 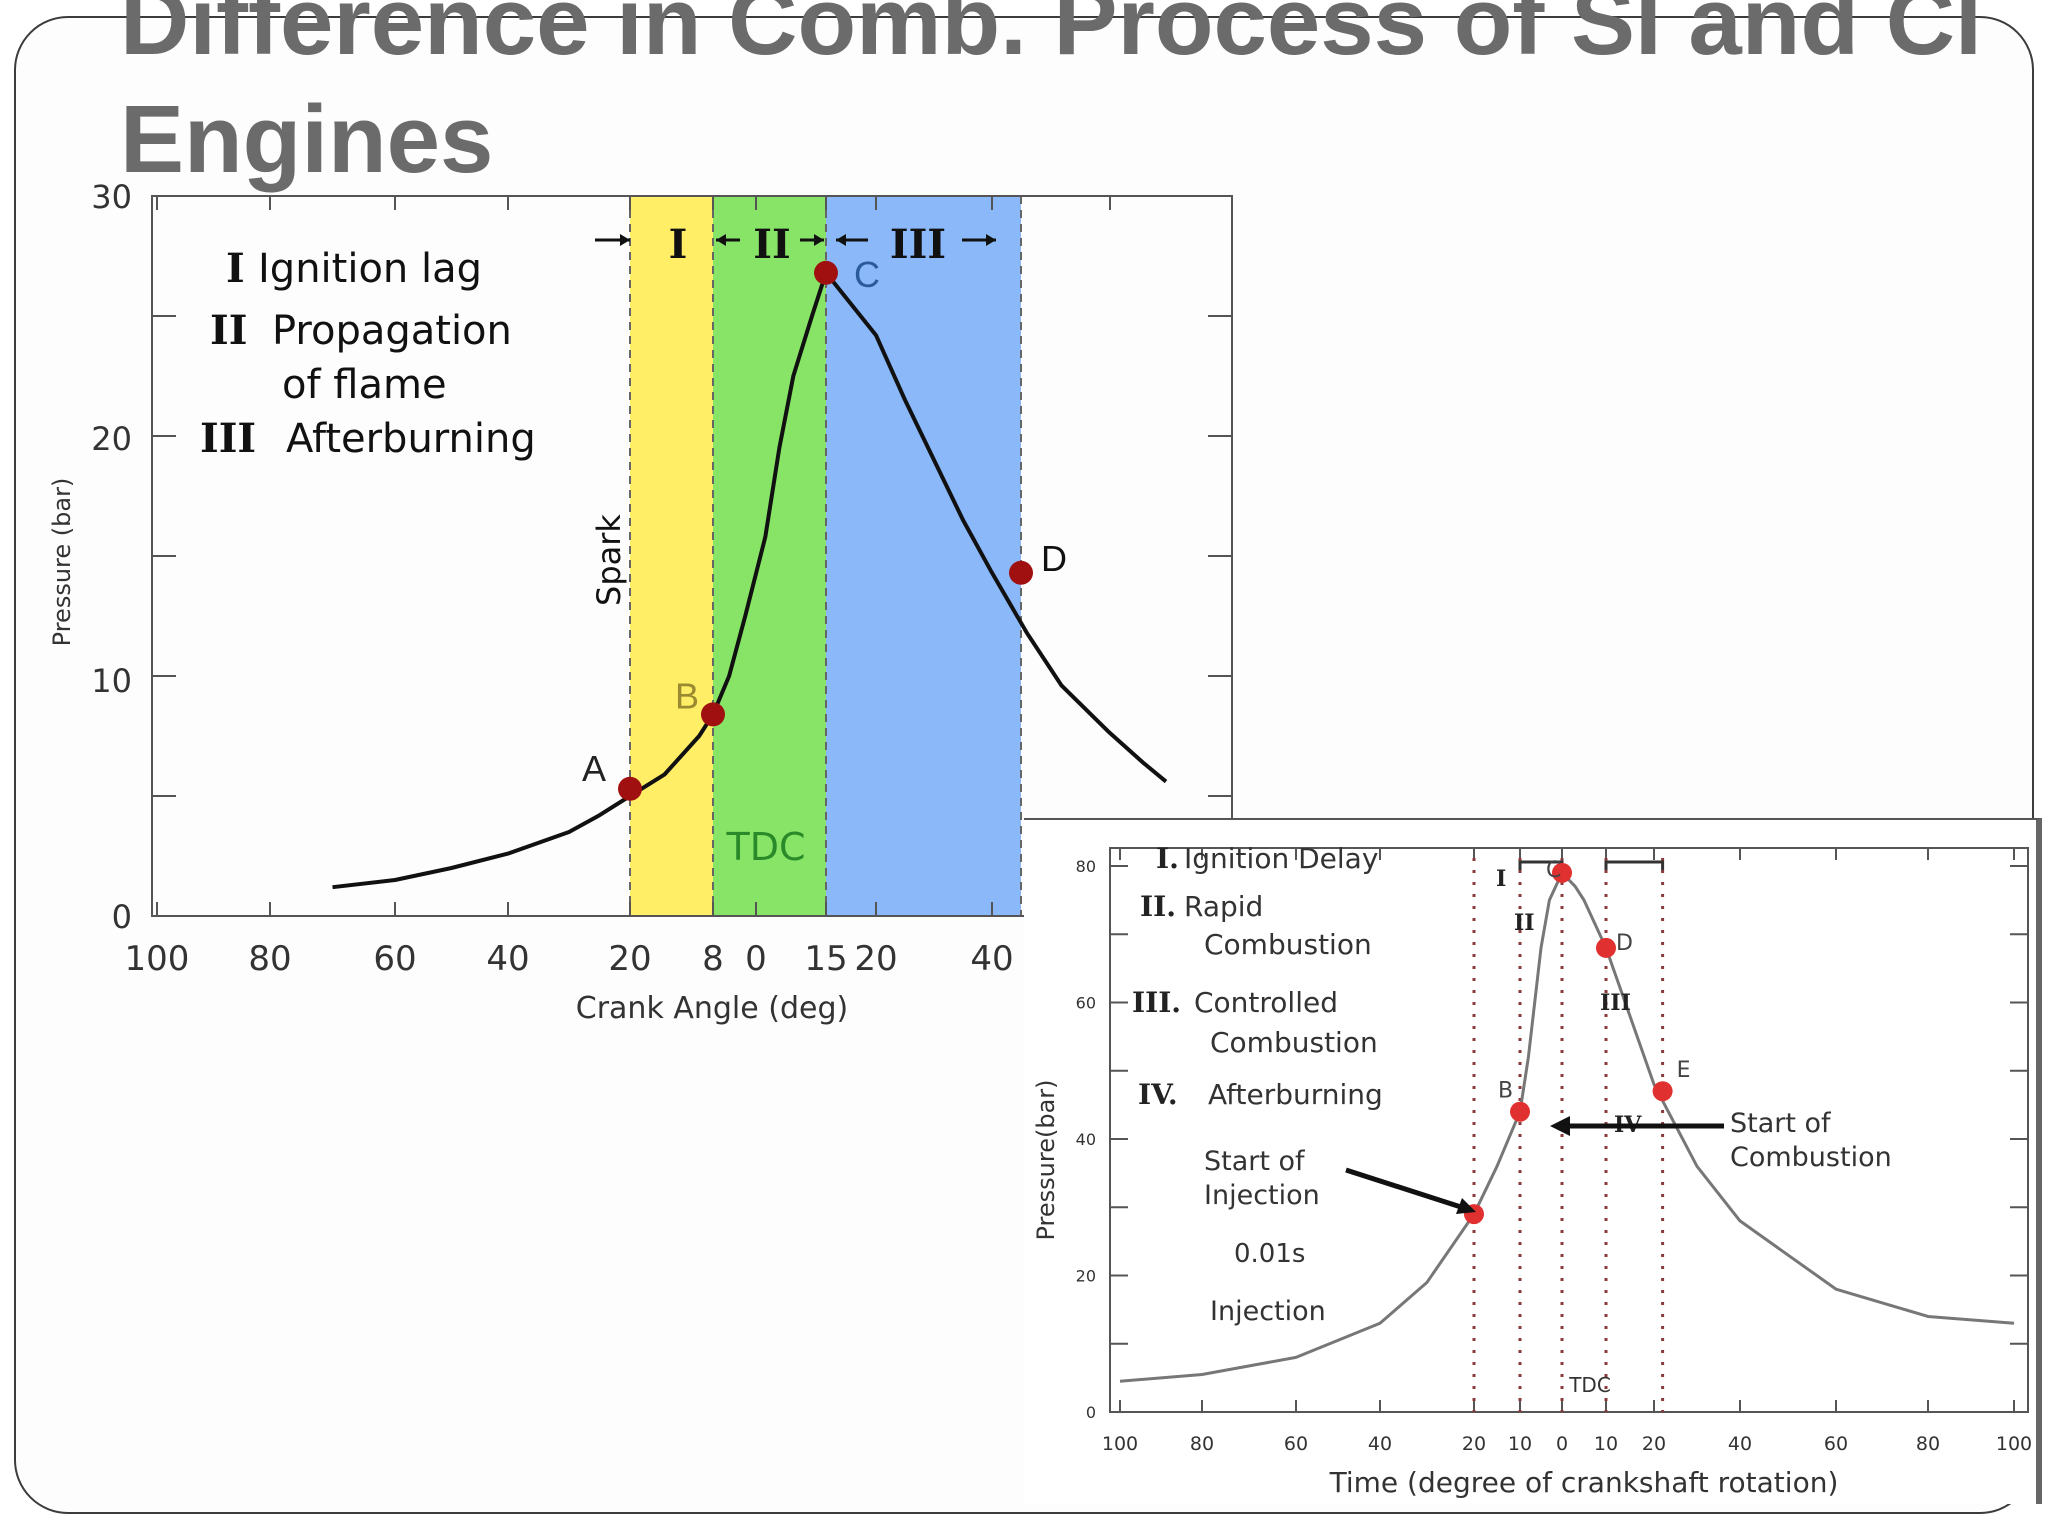 What do you see at coordinates (62, 562) in the screenshot?
I see `si-y-axis-title: Pressure (bar)` at bounding box center [62, 562].